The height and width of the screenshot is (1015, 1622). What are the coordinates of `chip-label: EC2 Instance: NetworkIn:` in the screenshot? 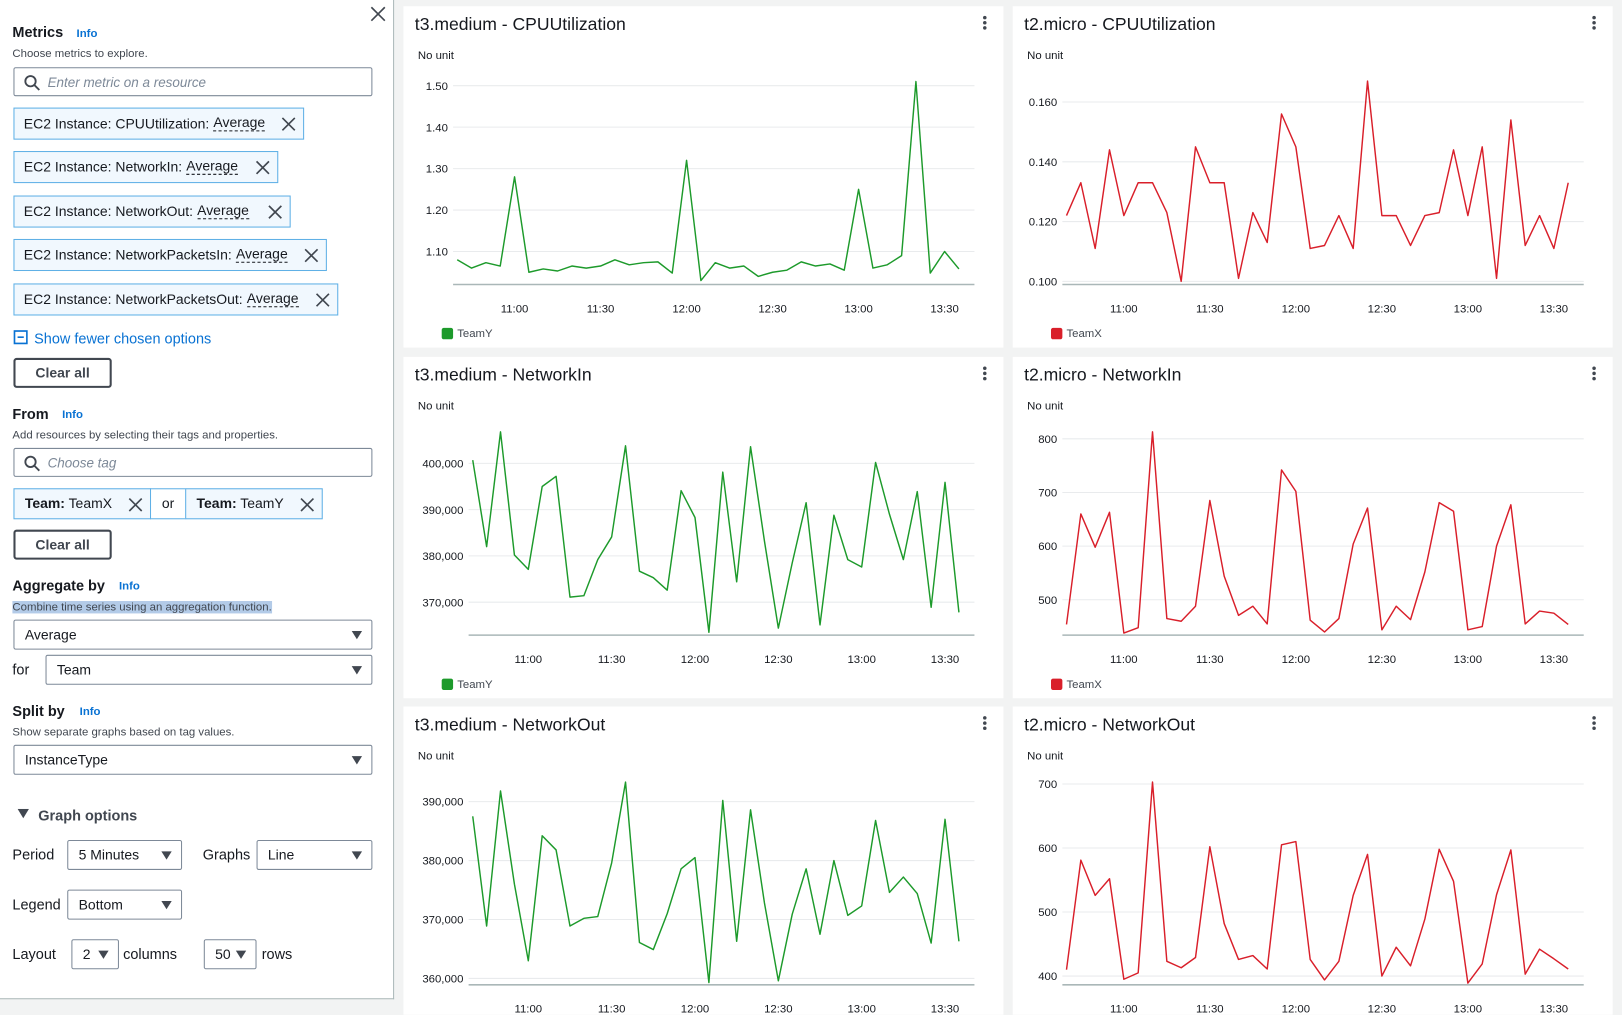 It's located at (103, 167).